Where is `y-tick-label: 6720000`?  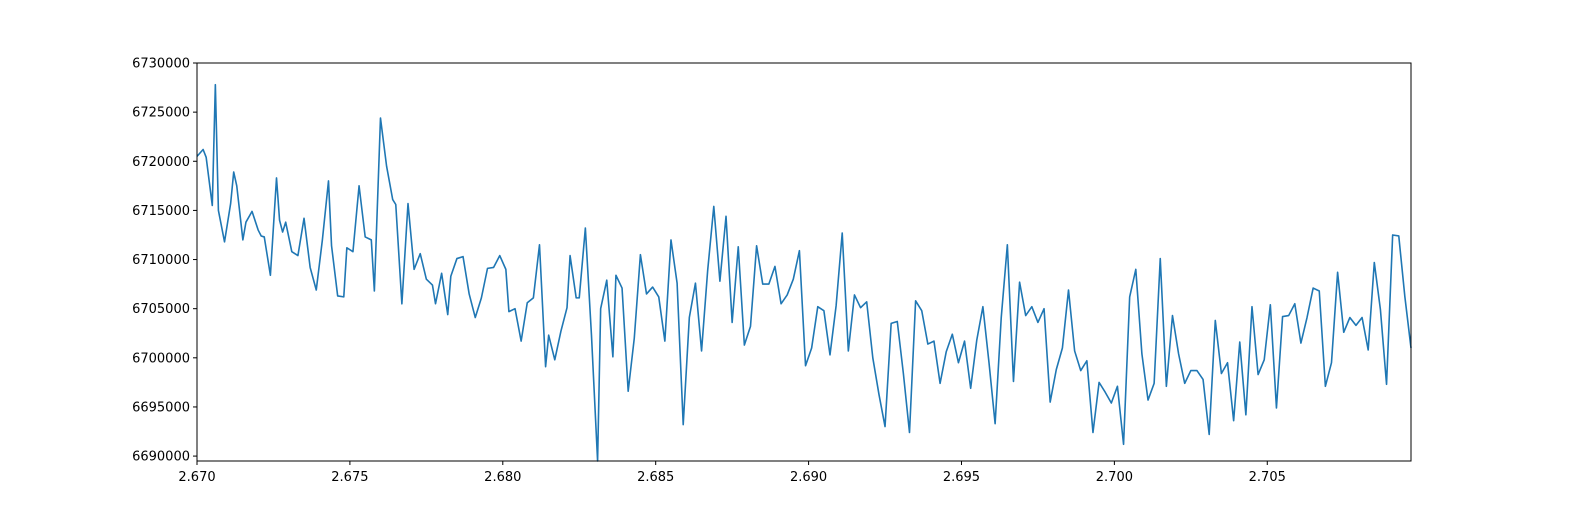 y-tick-label: 6720000 is located at coordinates (161, 162).